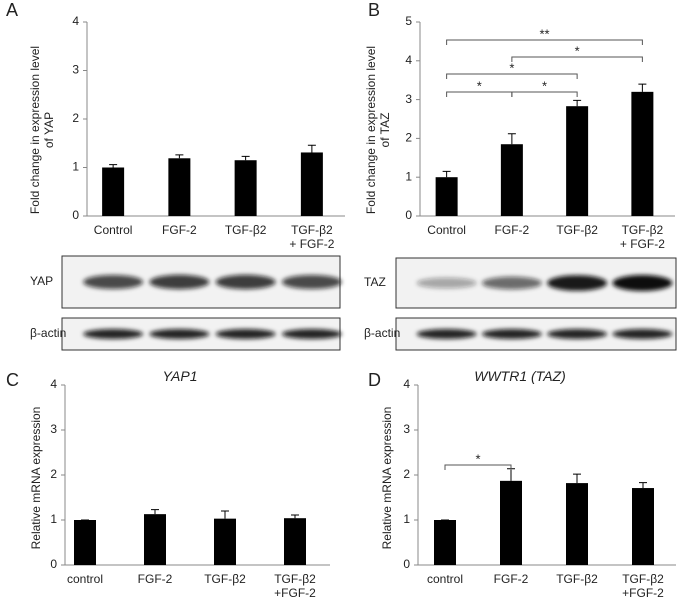  I want to click on x-tick-label: TGF-β2 +FGF-2, so click(295, 586).